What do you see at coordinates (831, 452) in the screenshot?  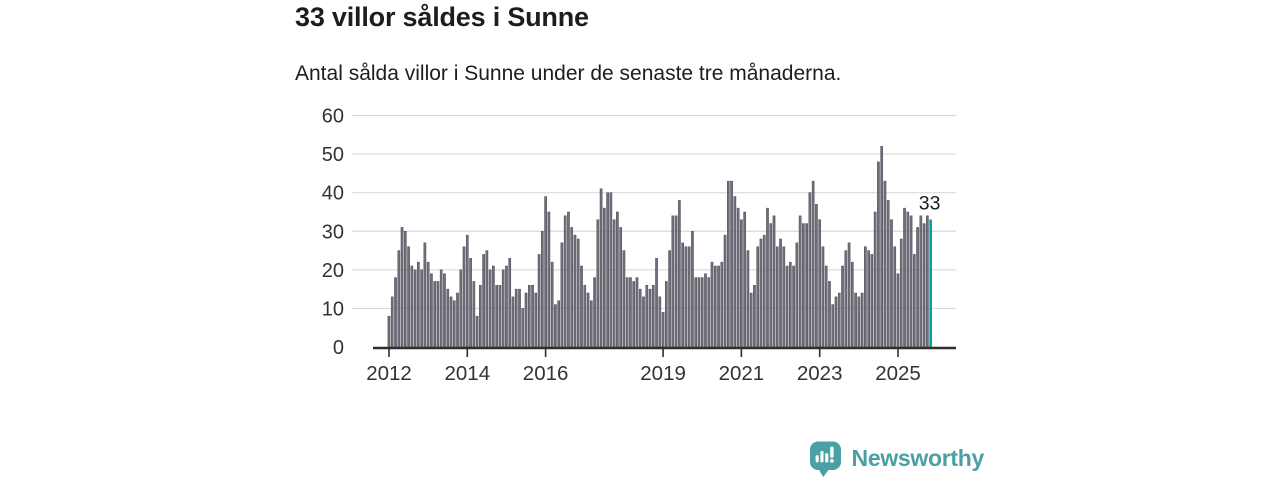 I see `logo-exclamation-stem` at bounding box center [831, 452].